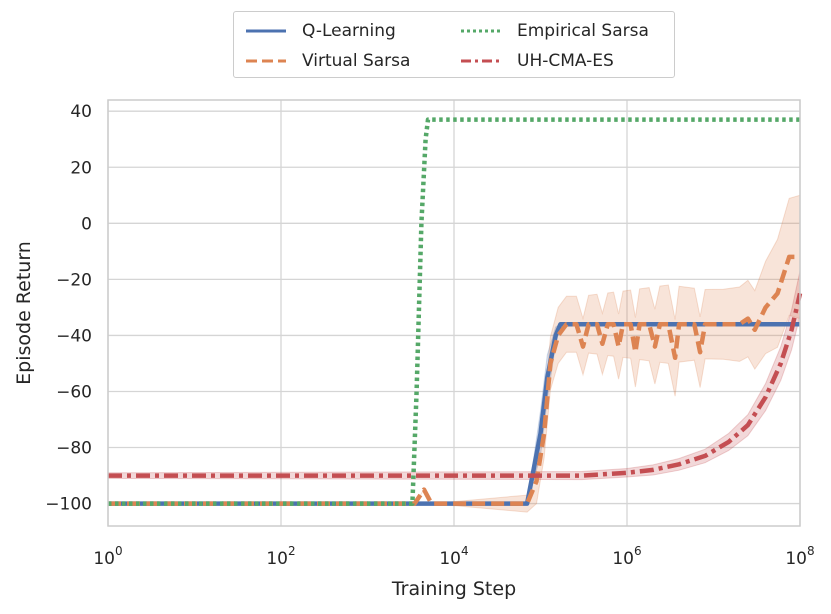  What do you see at coordinates (481, 61) in the screenshot?
I see `legend-swatch-dashdot` at bounding box center [481, 61].